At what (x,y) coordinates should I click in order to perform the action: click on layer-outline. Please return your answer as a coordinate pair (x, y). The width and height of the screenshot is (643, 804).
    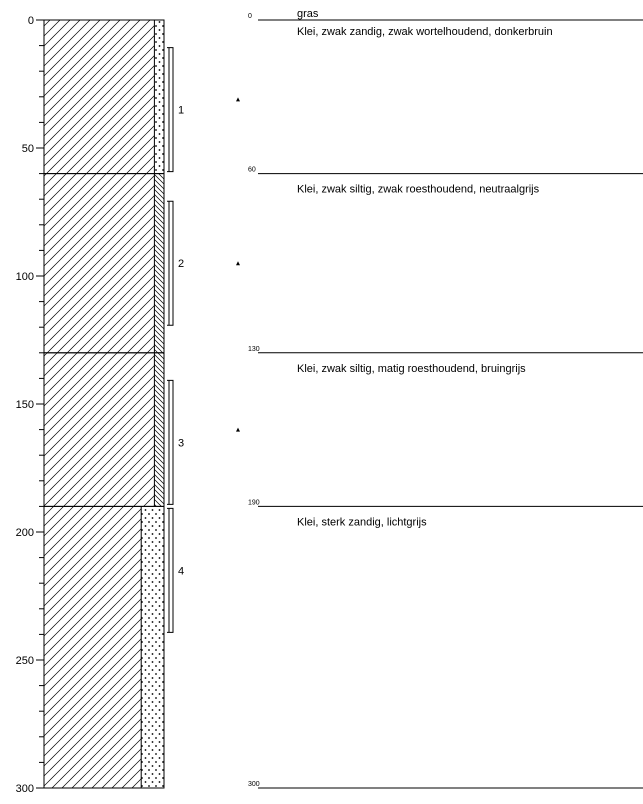
    Looking at the image, I should click on (104, 647).